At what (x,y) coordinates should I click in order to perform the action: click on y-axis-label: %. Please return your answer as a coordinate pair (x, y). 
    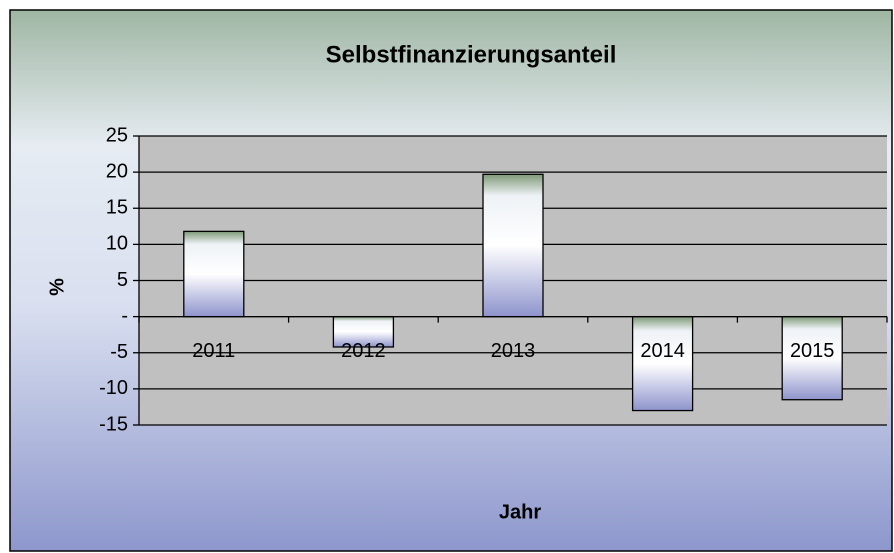
    Looking at the image, I should click on (57, 287).